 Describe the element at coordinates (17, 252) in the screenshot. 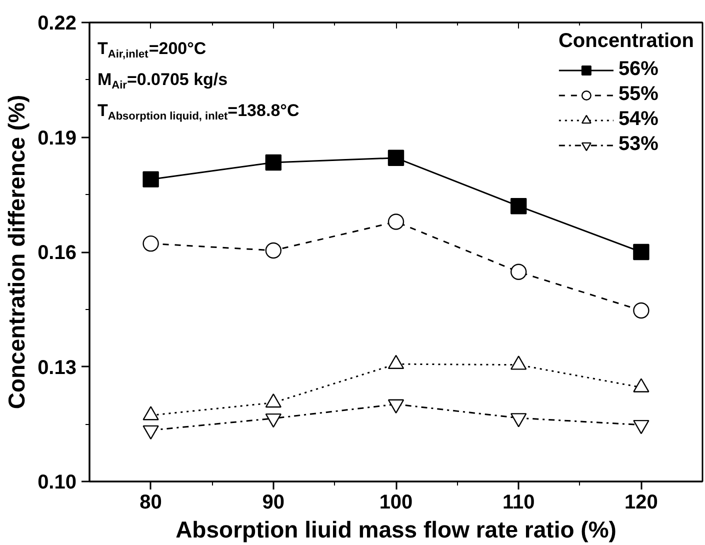

I see `y-axis-title: Concentration difference (%)` at that location.